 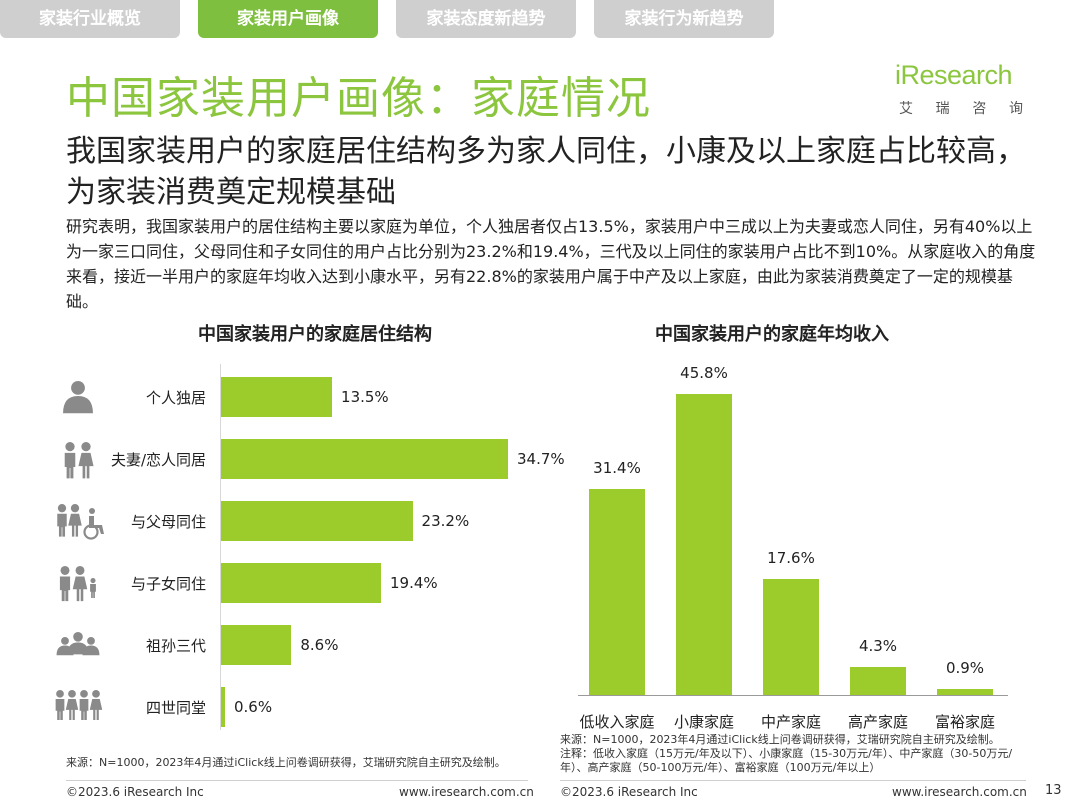 I want to click on logo-char: 瑞, so click(x=942, y=109).